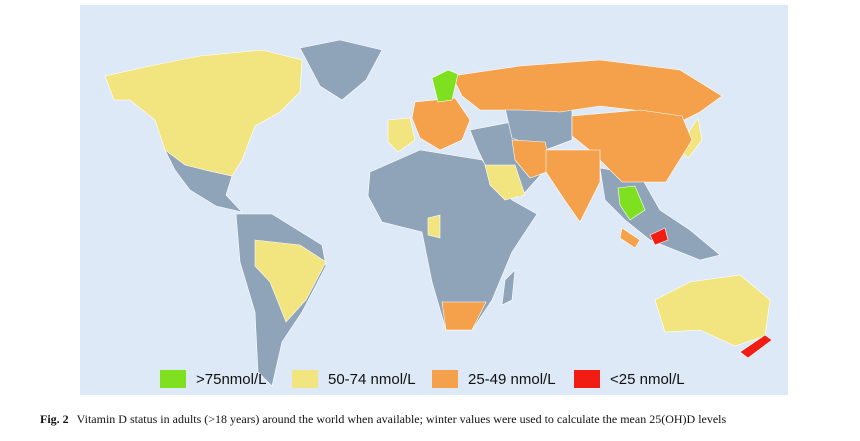 The height and width of the screenshot is (441, 860). I want to click on cameroon, so click(434, 226).